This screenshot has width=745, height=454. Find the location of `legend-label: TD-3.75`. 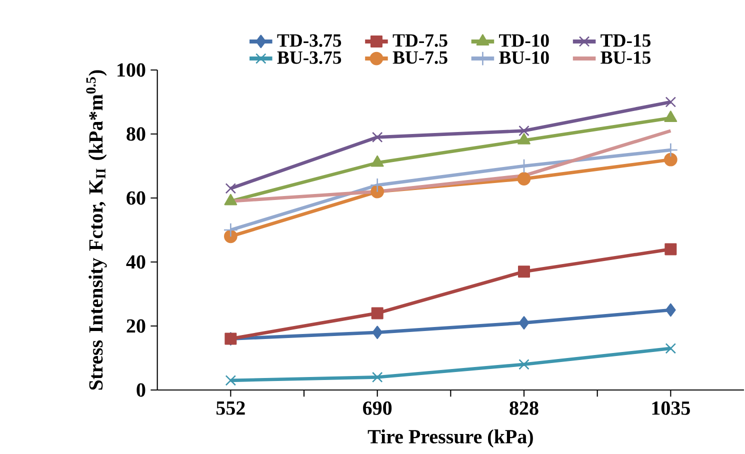

legend-label: TD-3.75 is located at coordinates (309, 40).